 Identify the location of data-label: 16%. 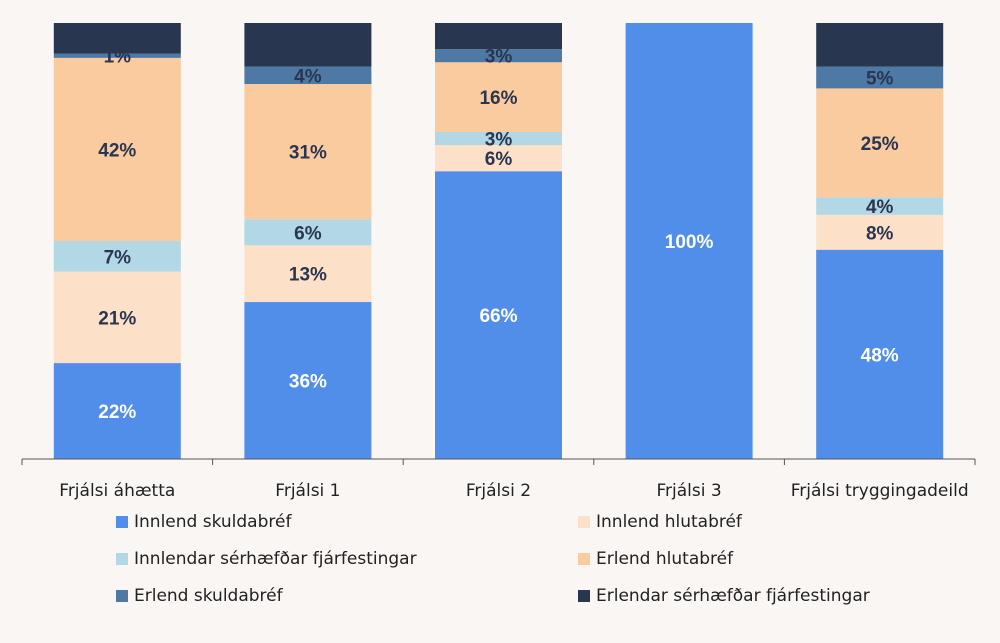
(498, 98).